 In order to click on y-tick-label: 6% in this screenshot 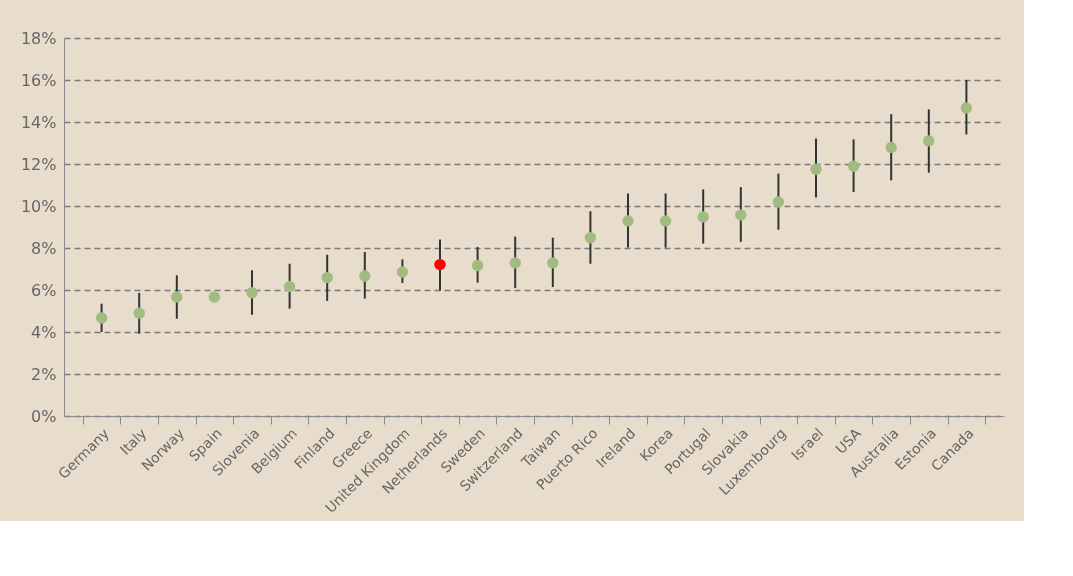, I will do `click(44, 290)`.